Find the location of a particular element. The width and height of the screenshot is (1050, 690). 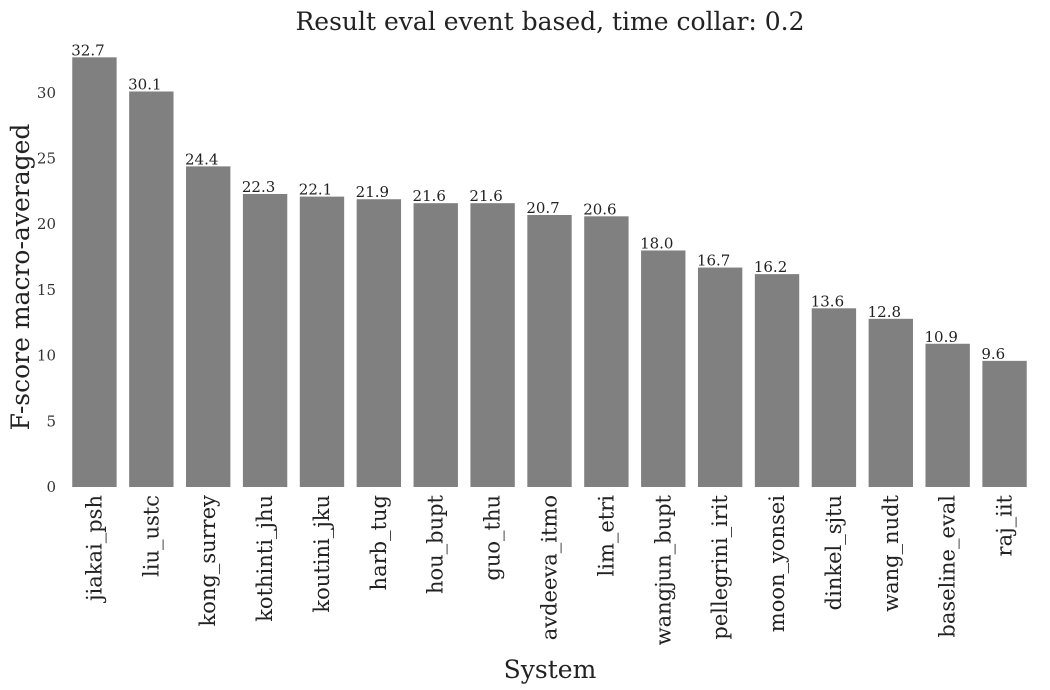

x-tick-label: liu_ustc is located at coordinates (151, 536).